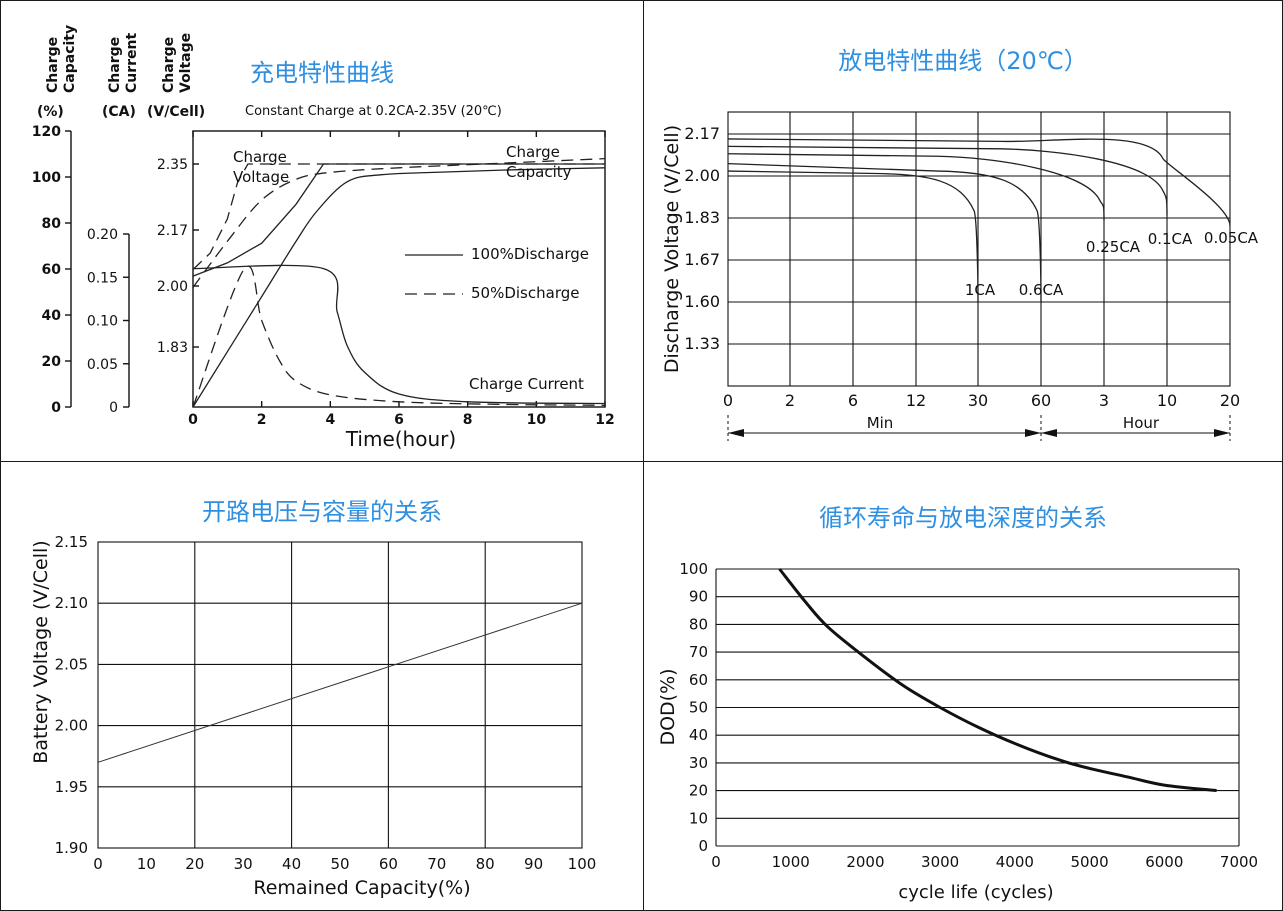 This screenshot has width=1283, height=911. Describe the element at coordinates (940, 862) in the screenshot. I see `cycle-x-tick-label: 3000` at that location.